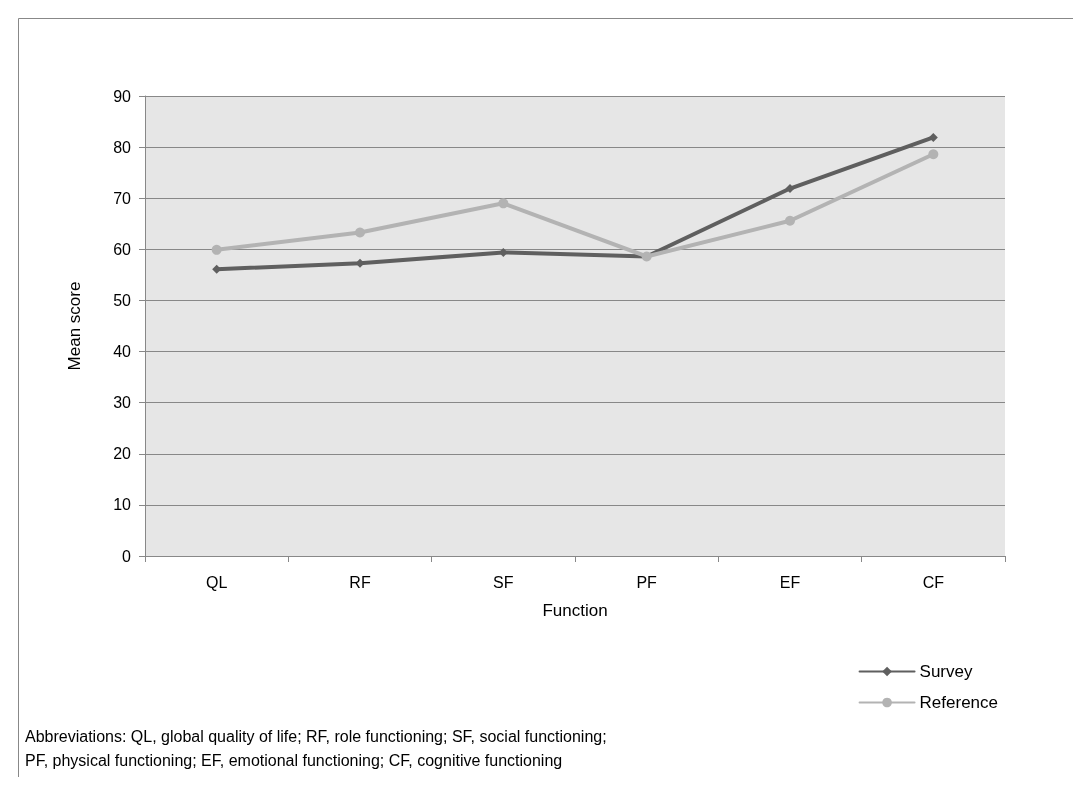  I want to click on y-tick-label: 0, so click(127, 556).